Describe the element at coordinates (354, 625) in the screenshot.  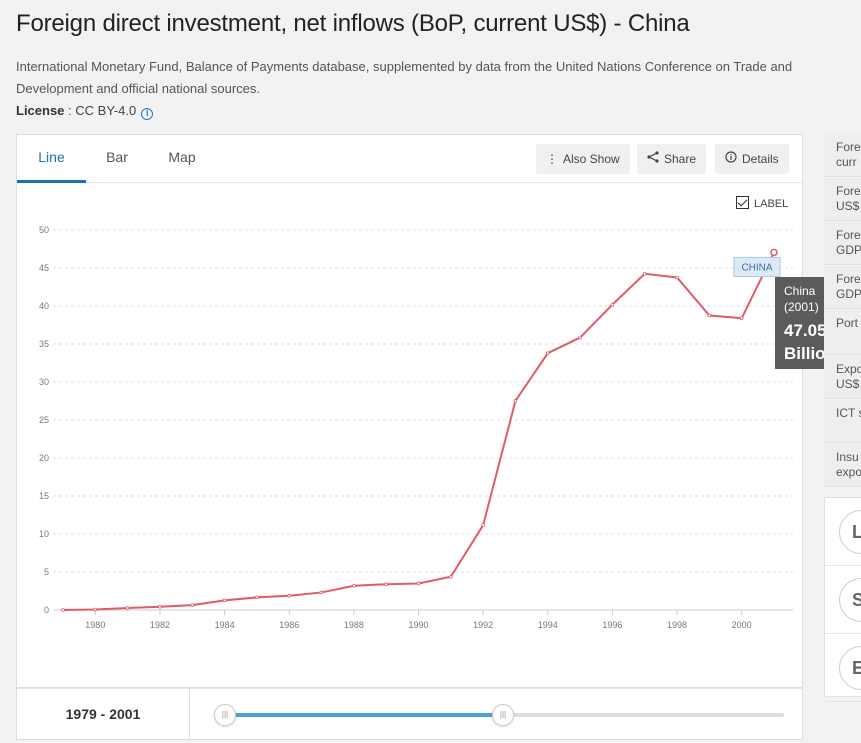
I see `x-tick-label: 1988` at that location.